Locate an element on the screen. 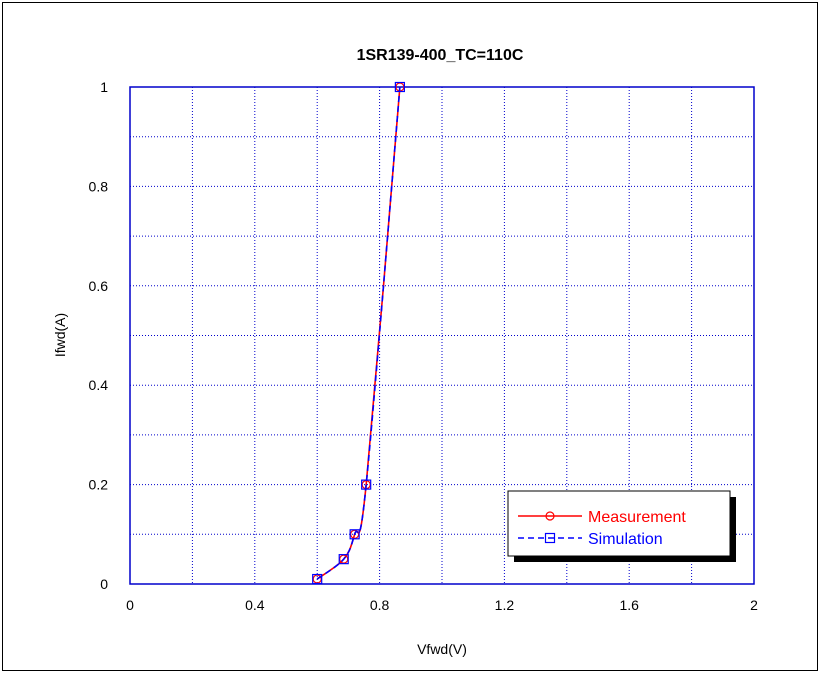  legend-simulation-marker is located at coordinates (550, 538).